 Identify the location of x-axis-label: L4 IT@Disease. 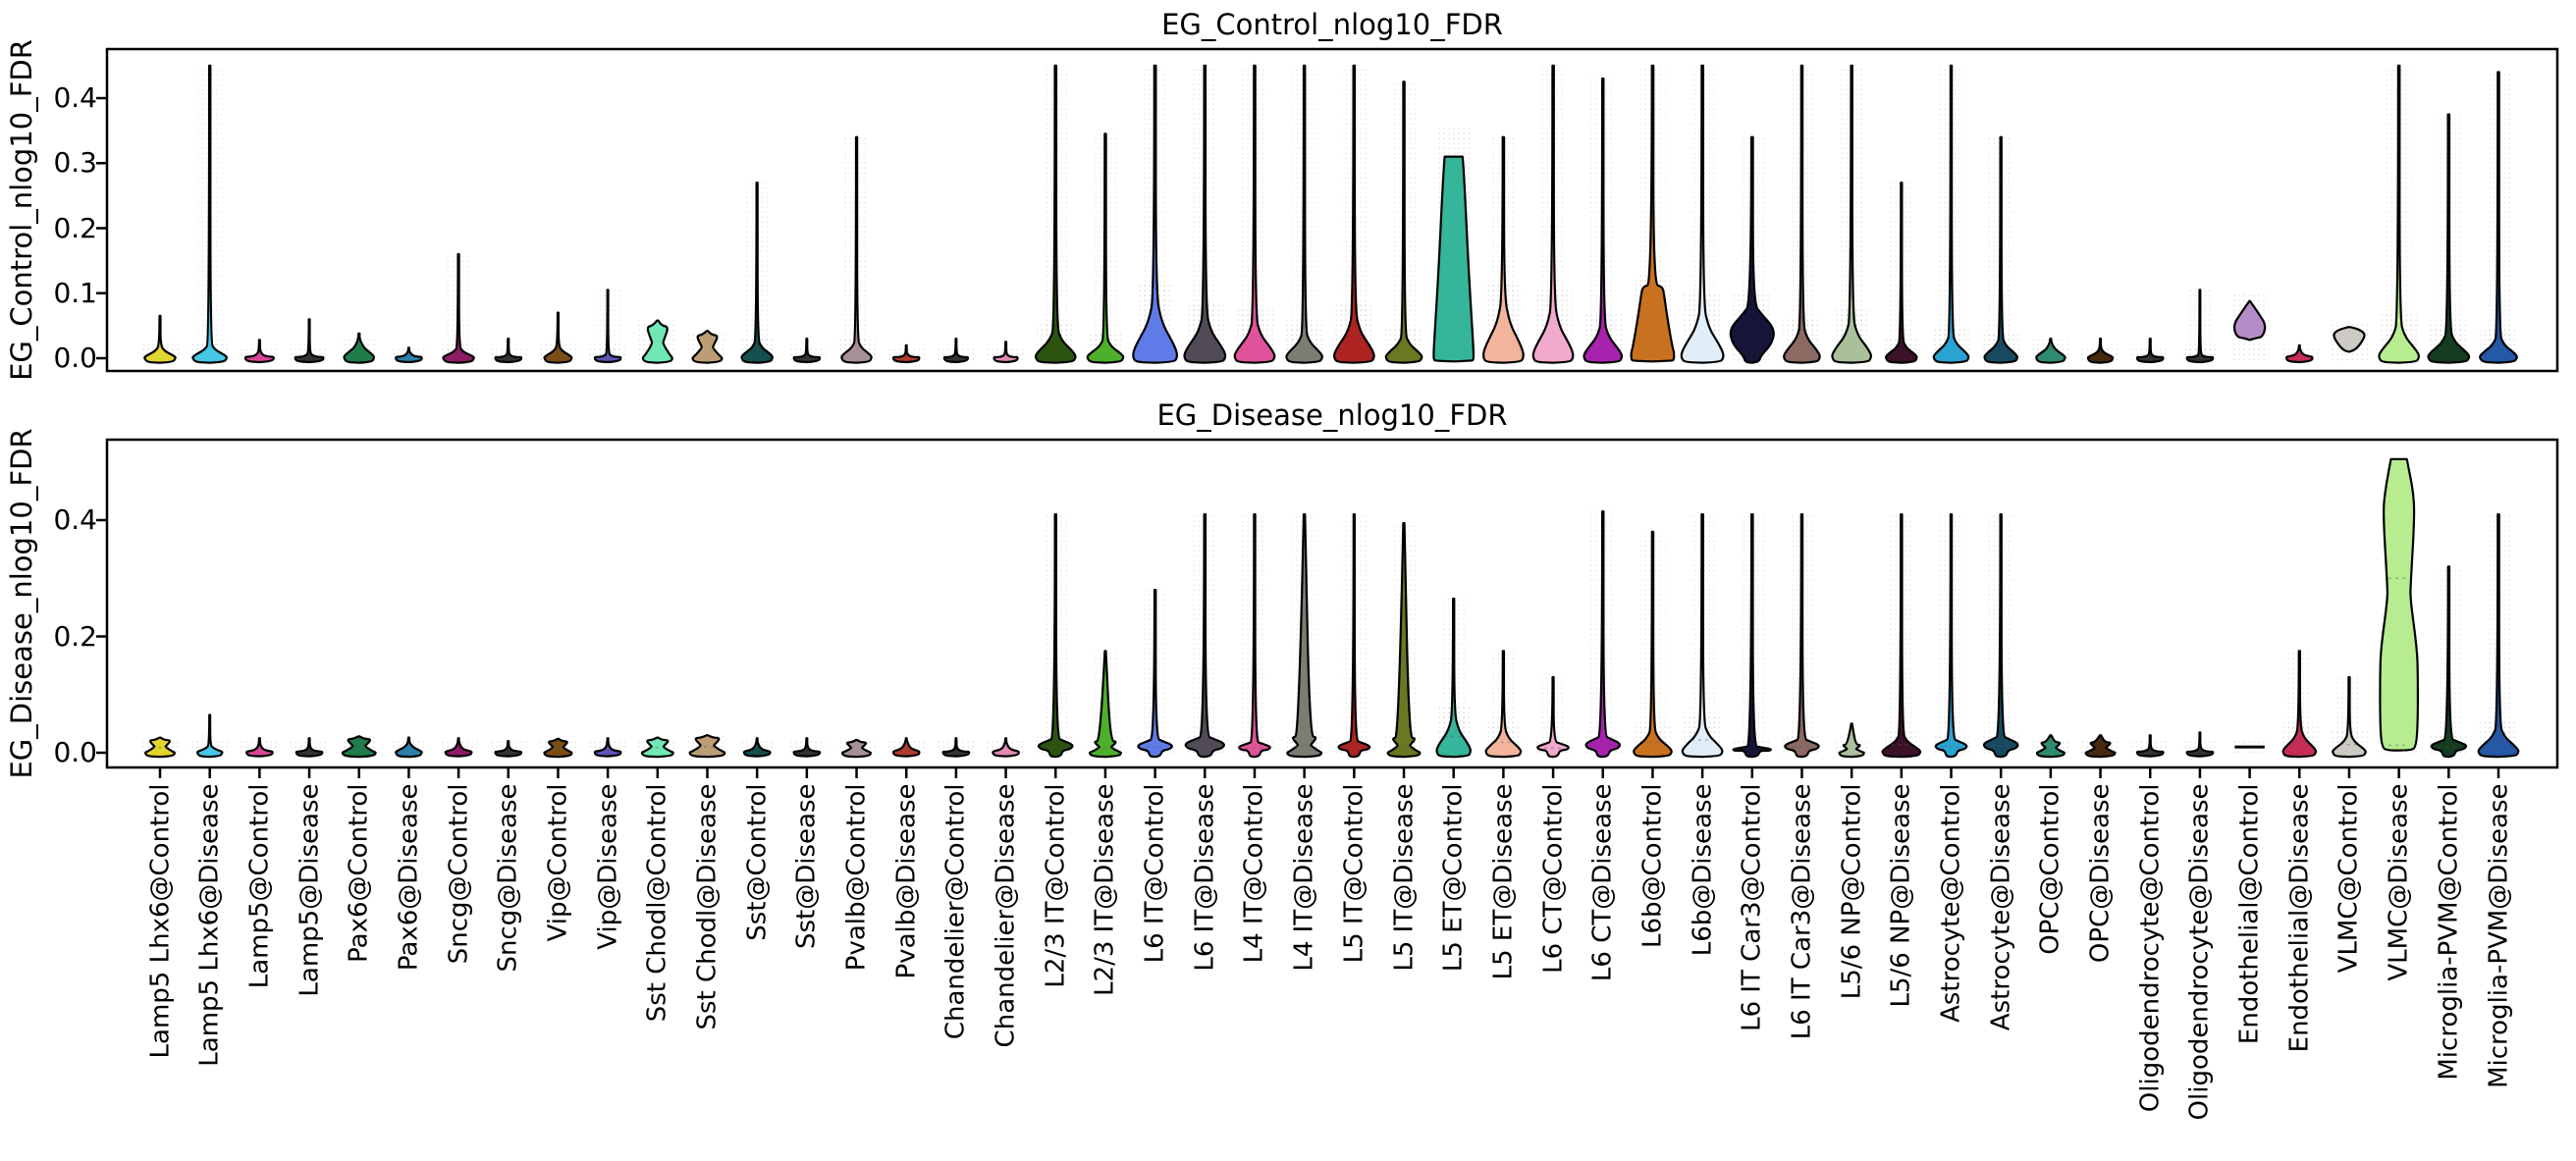
(1304, 878).